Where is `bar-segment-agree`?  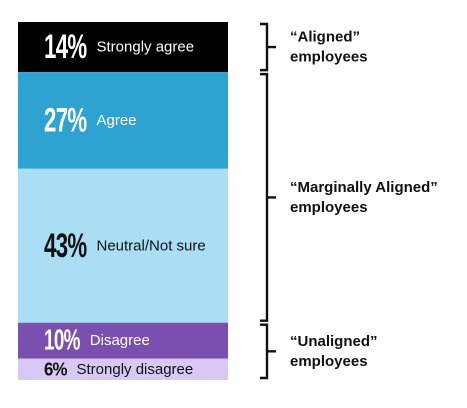
bar-segment-agree is located at coordinates (123, 120).